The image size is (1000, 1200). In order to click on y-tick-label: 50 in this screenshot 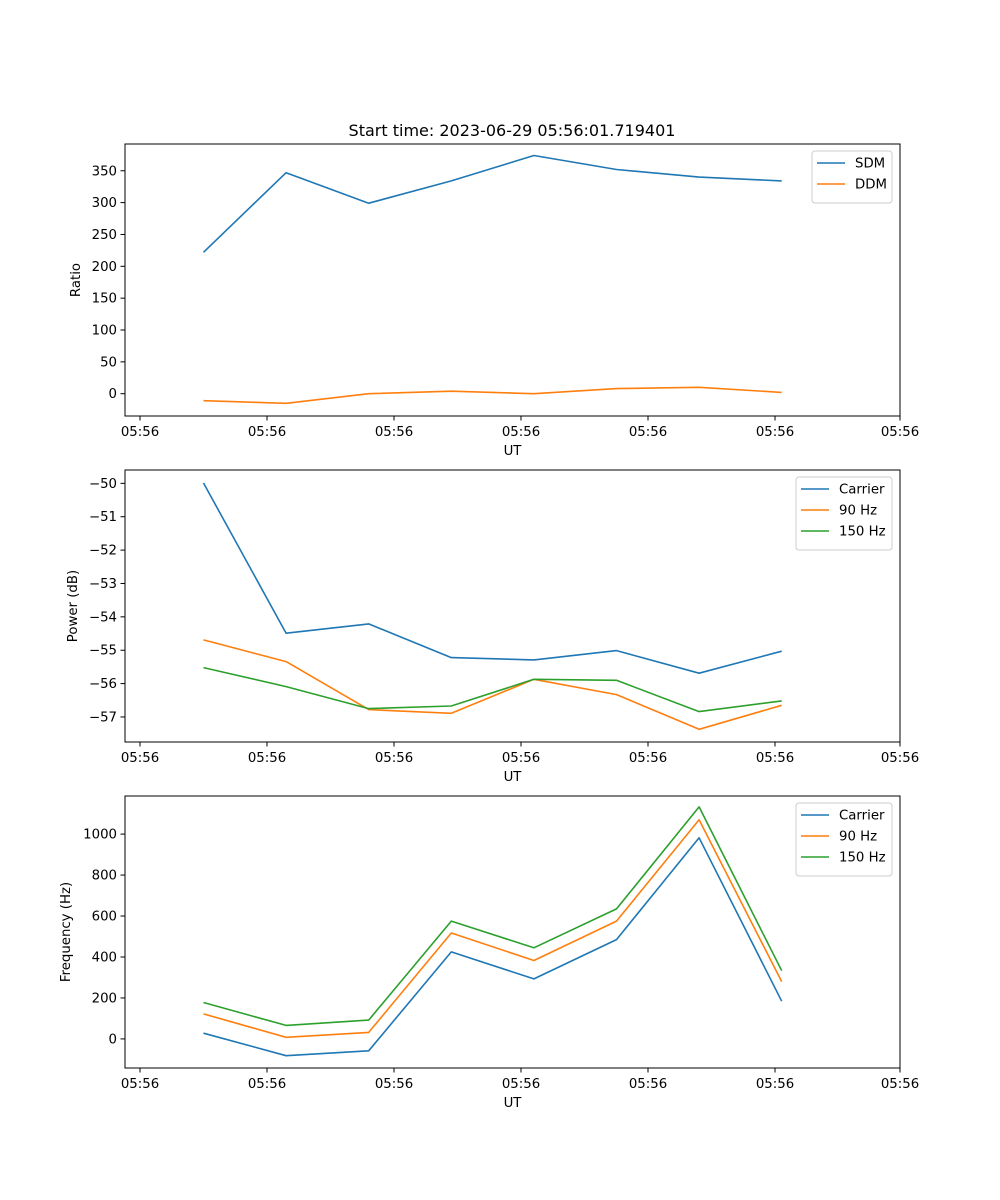, I will do `click(108, 362)`.